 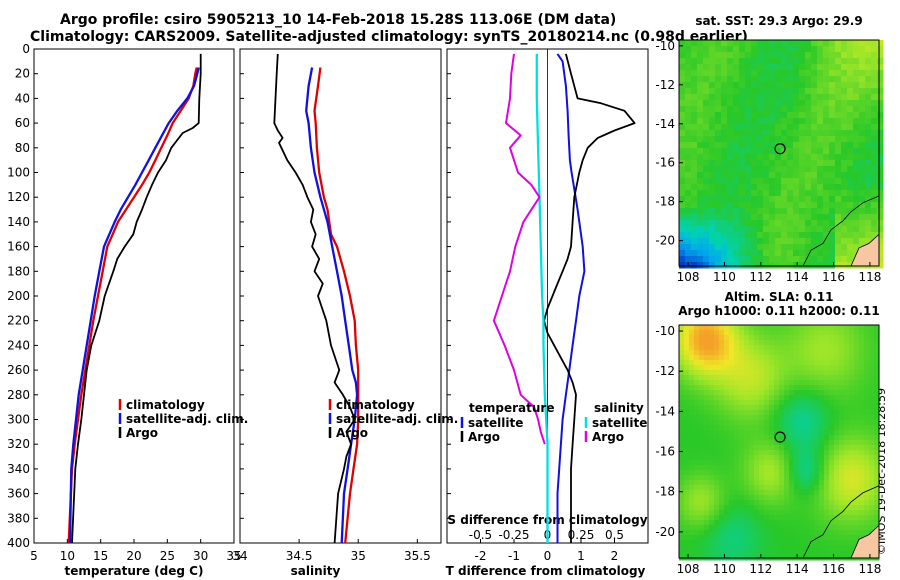 What do you see at coordinates (299, 556) in the screenshot?
I see `salinity-tick-label: 34.5` at bounding box center [299, 556].